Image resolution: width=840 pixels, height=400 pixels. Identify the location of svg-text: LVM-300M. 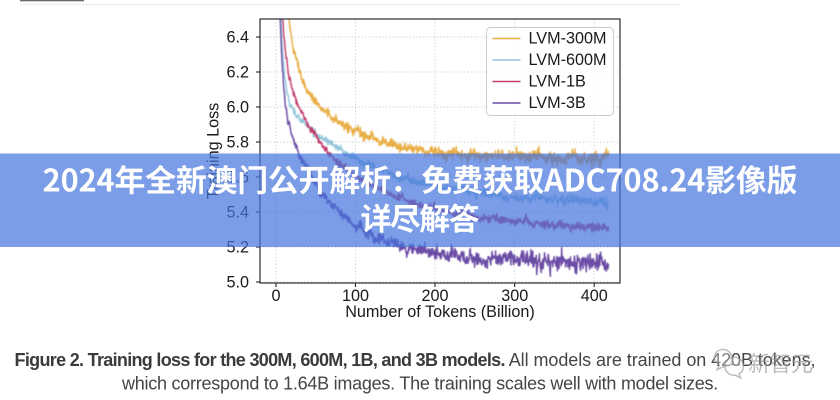
(568, 39).